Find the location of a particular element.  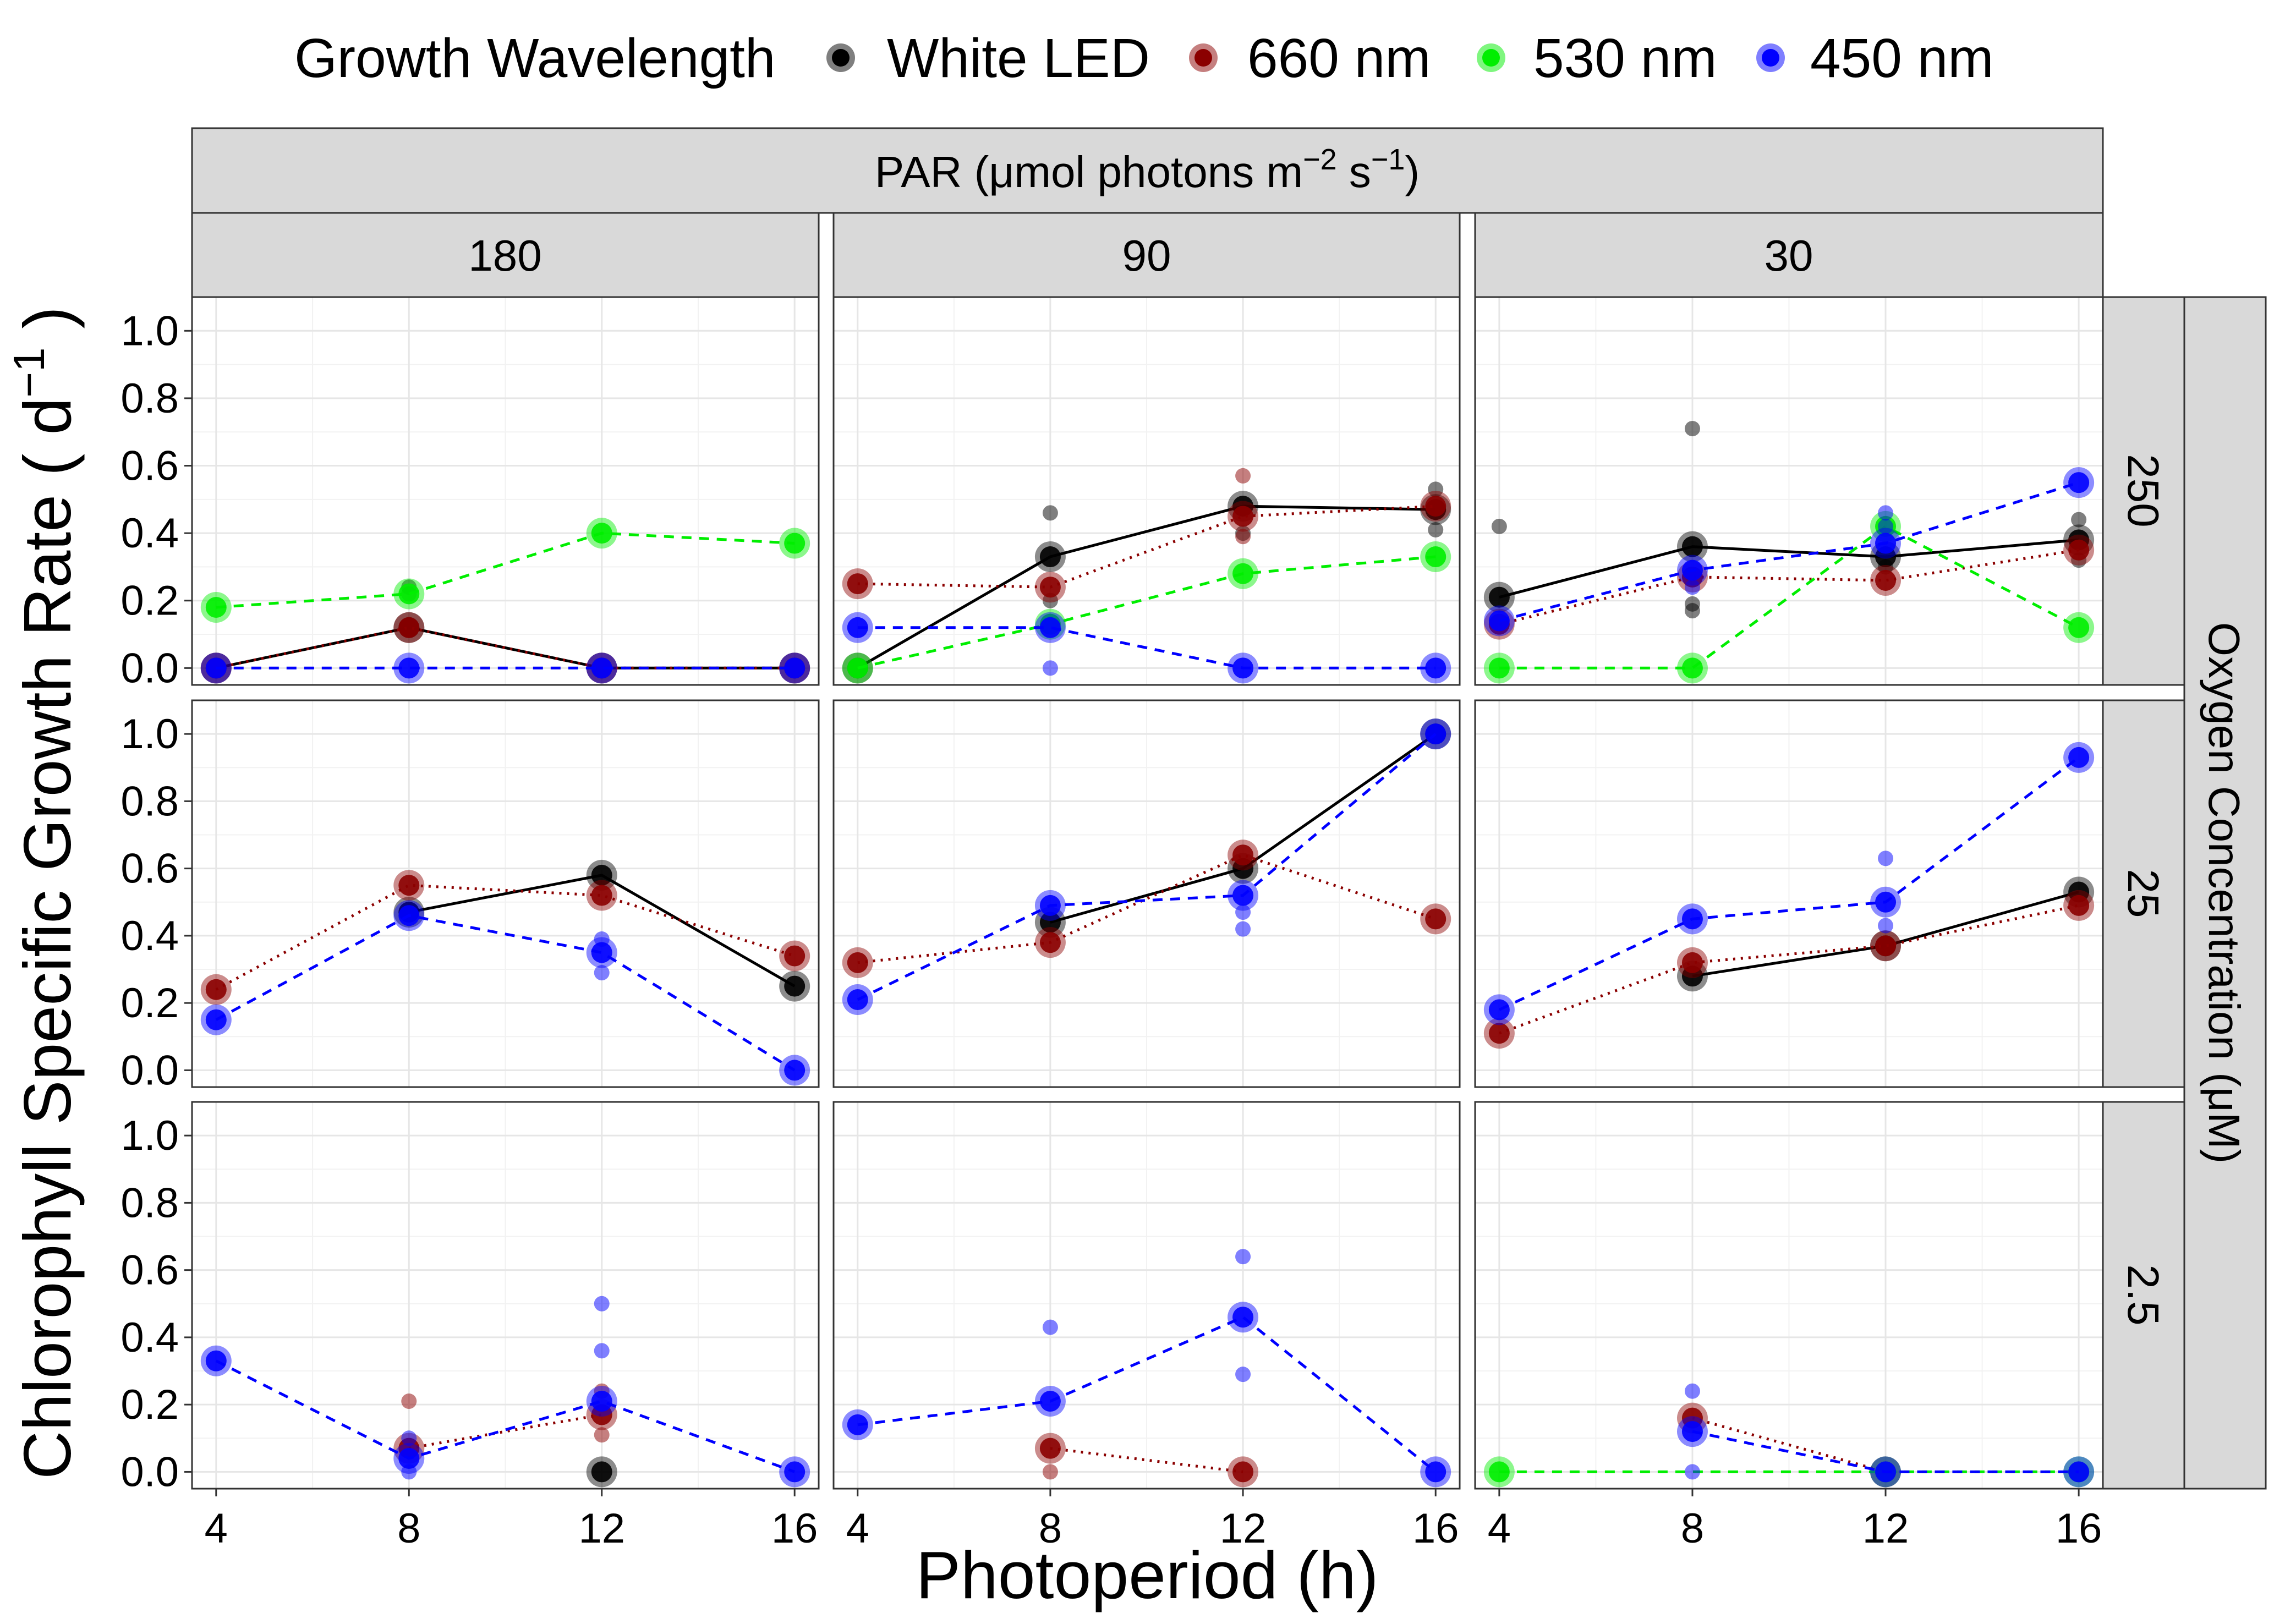

panel-data-2.5-180 is located at coordinates (505, 1392).